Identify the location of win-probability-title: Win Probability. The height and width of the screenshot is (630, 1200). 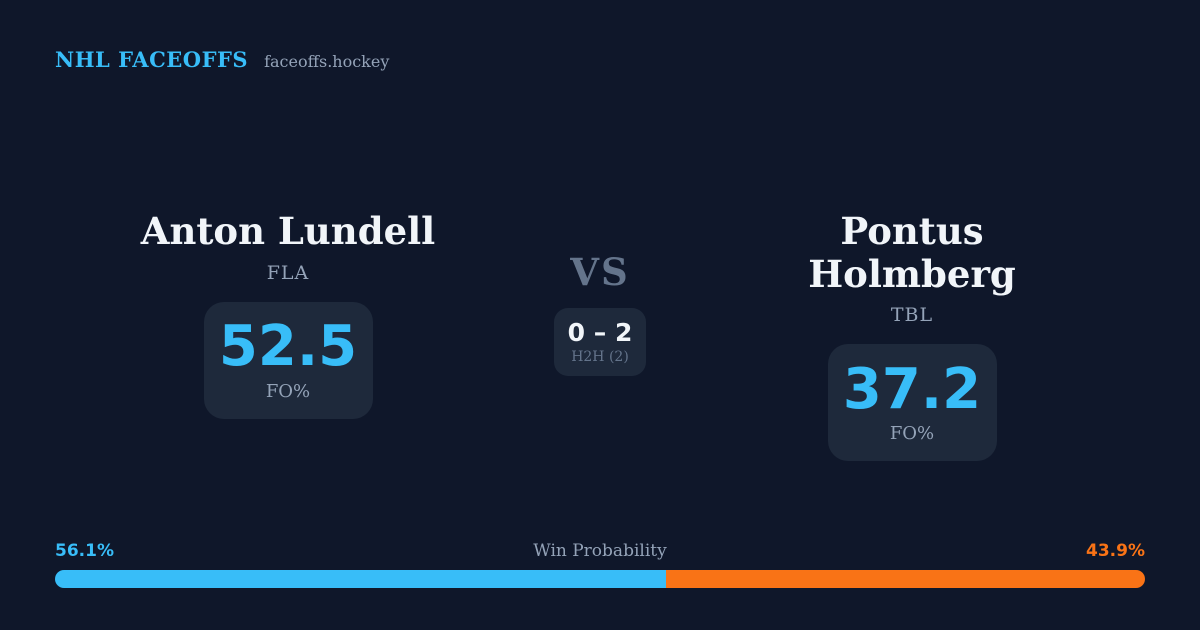
(600, 551).